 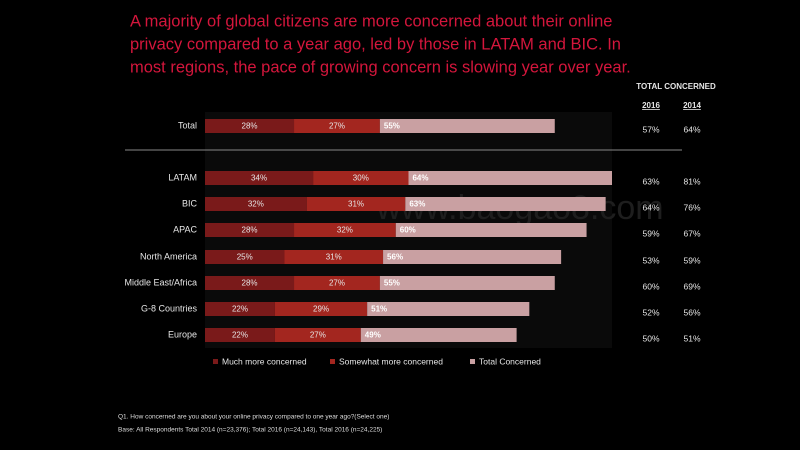 I want to click on table-cell: 81%, so click(x=691, y=181).